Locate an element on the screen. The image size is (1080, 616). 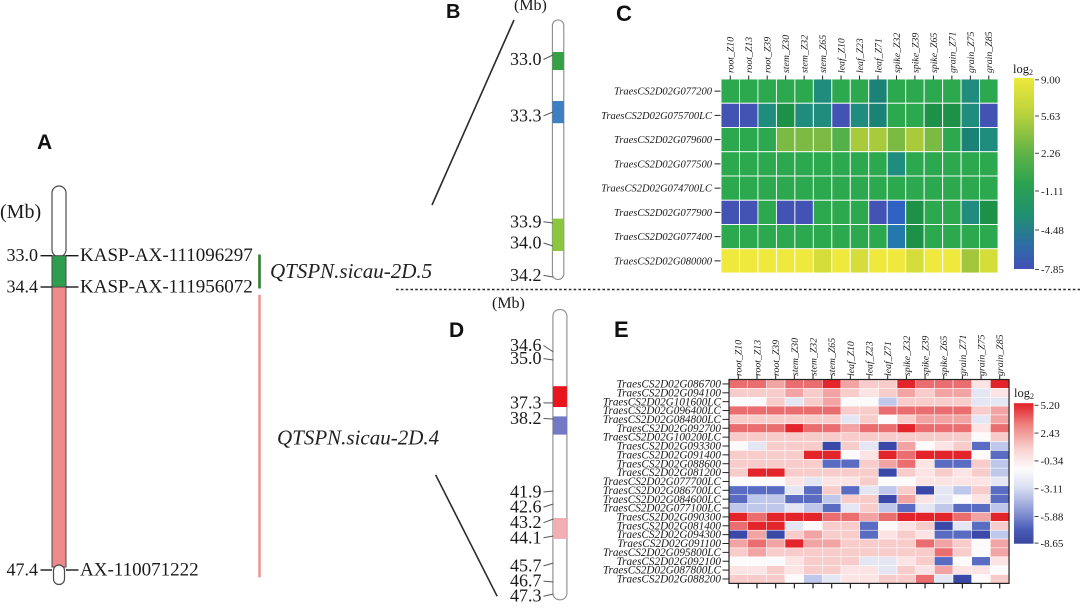
svg-text: AX-110071222 is located at coordinates (139, 570).